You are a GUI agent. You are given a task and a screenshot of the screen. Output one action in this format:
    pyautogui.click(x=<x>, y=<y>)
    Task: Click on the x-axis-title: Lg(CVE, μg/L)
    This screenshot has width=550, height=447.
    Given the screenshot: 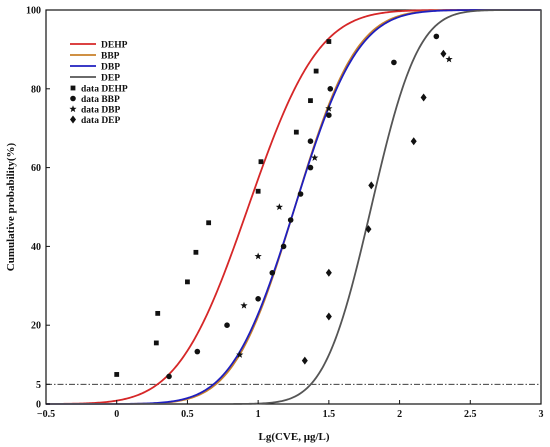 What is the action you would take?
    pyautogui.click(x=293, y=437)
    